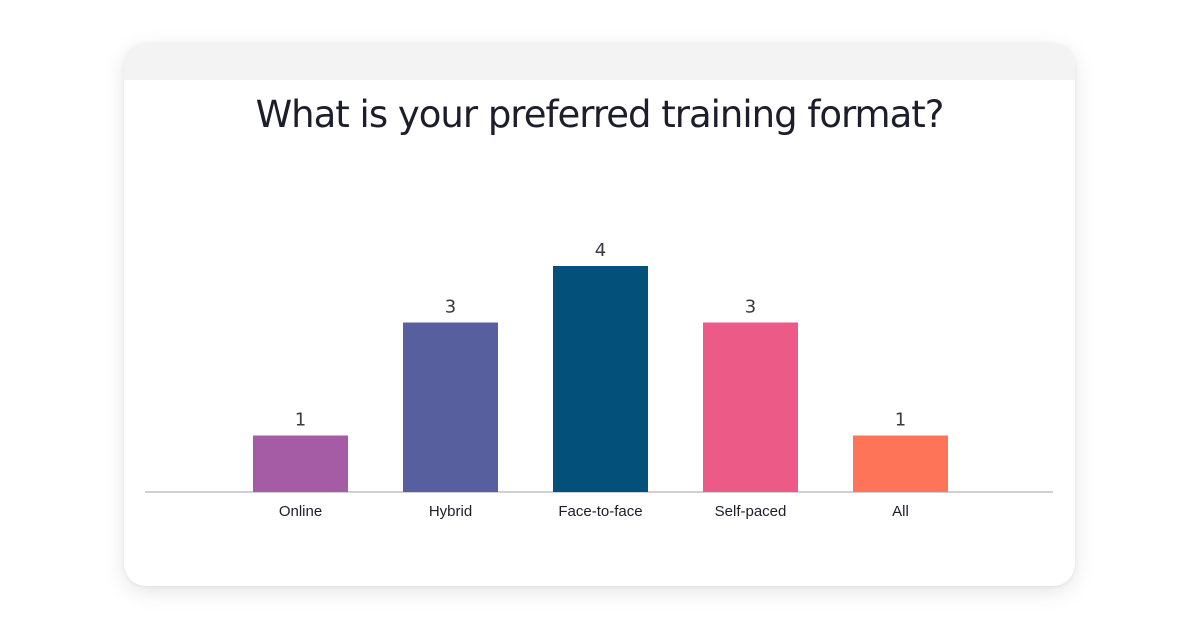  I want to click on bar-all, so click(900, 463).